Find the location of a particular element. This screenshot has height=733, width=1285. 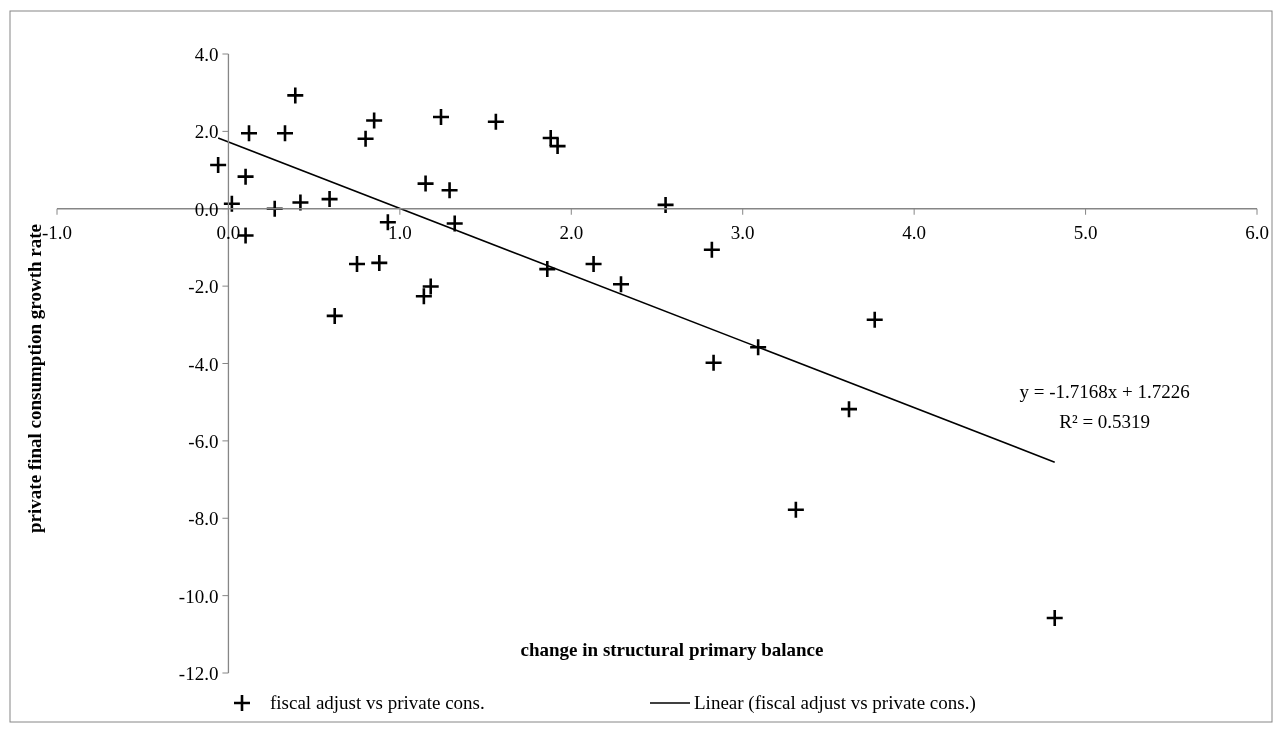

x-tick-label: 5.0 is located at coordinates (1085, 232).